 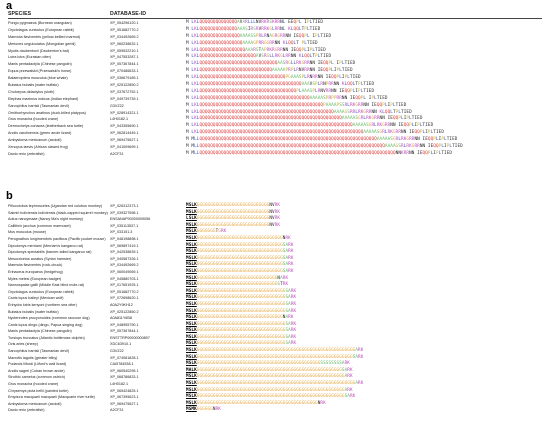 I want to click on species-name: Mesocricetus auratus (Syrian hamster), so click(x=40, y=258).